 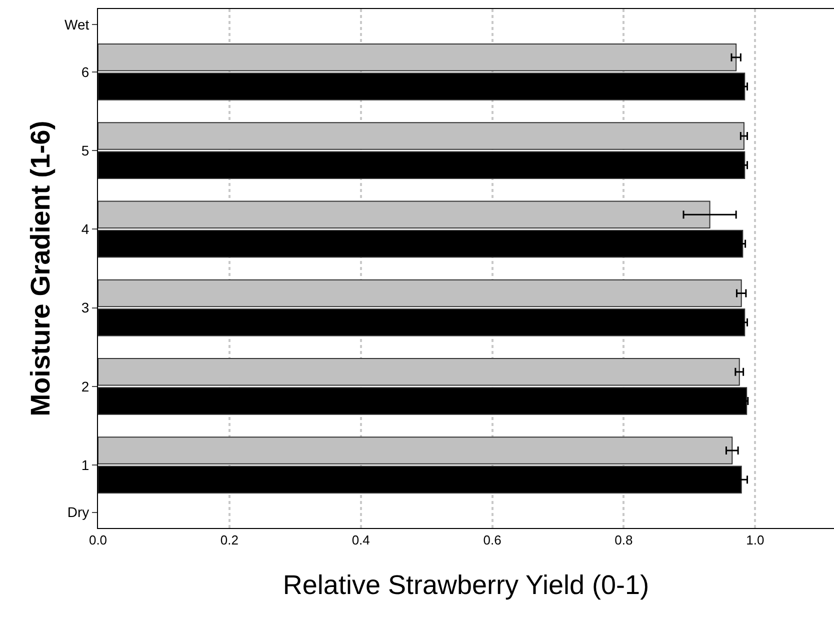 I want to click on y-tick-label: 6, so click(x=85, y=72).